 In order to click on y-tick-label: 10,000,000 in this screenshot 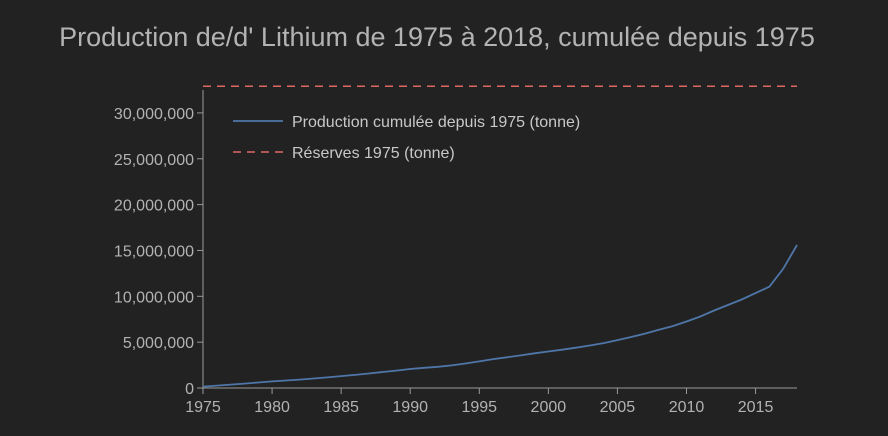, I will do `click(154, 297)`.